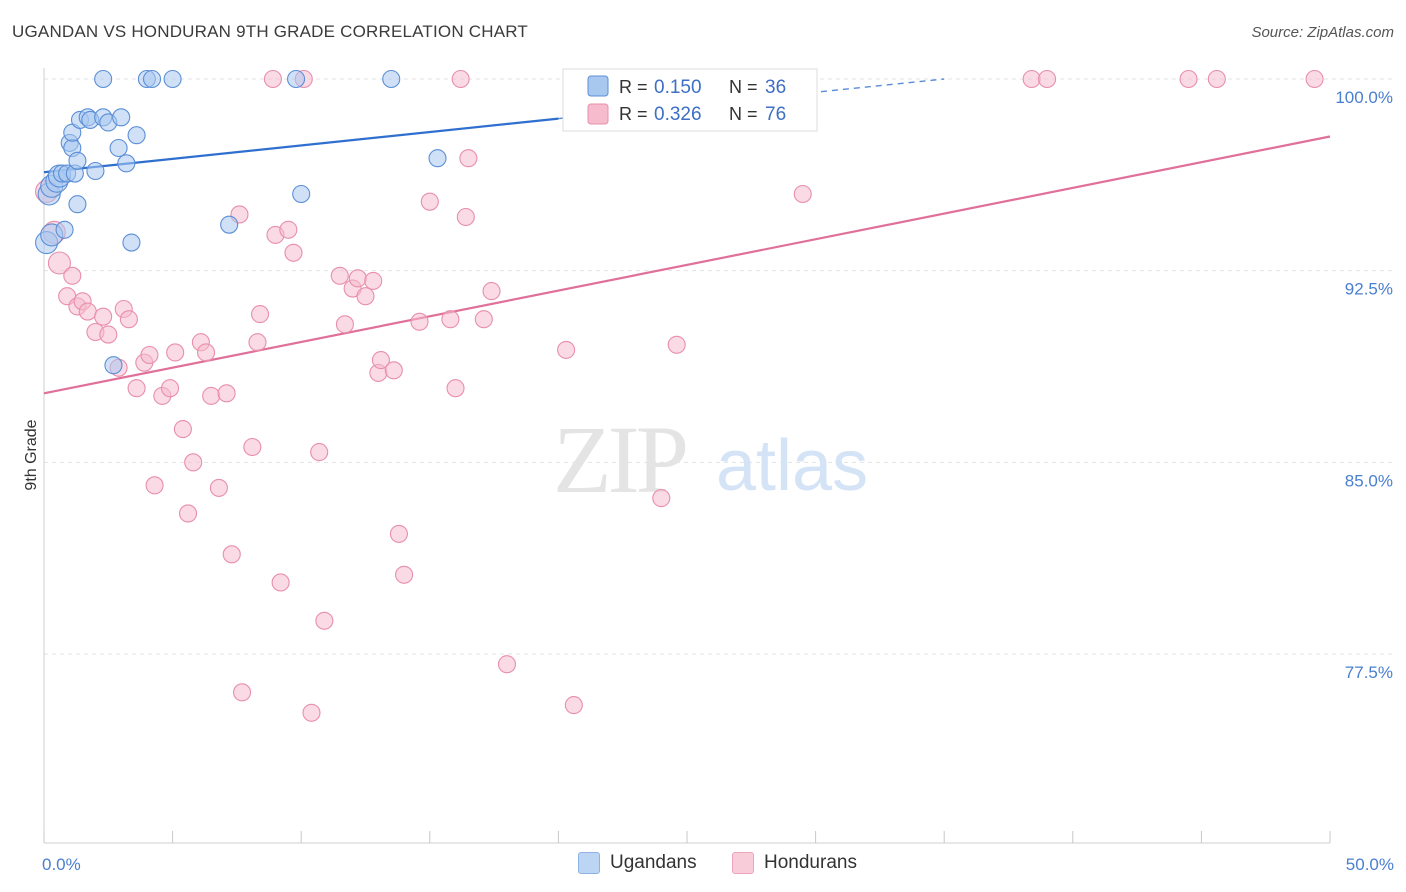  Describe the element at coordinates (678, 87) in the screenshot. I see `legend-r-value-1: 0.150` at that location.